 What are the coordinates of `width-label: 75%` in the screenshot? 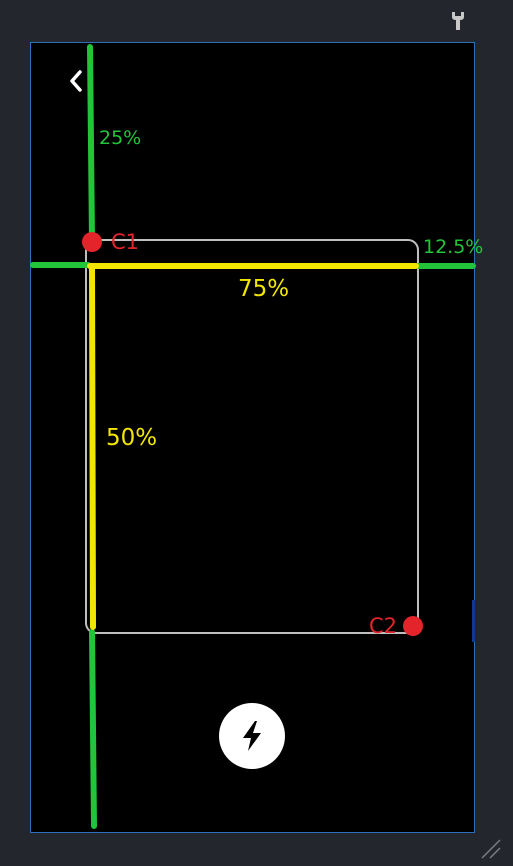 It's located at (263, 289).